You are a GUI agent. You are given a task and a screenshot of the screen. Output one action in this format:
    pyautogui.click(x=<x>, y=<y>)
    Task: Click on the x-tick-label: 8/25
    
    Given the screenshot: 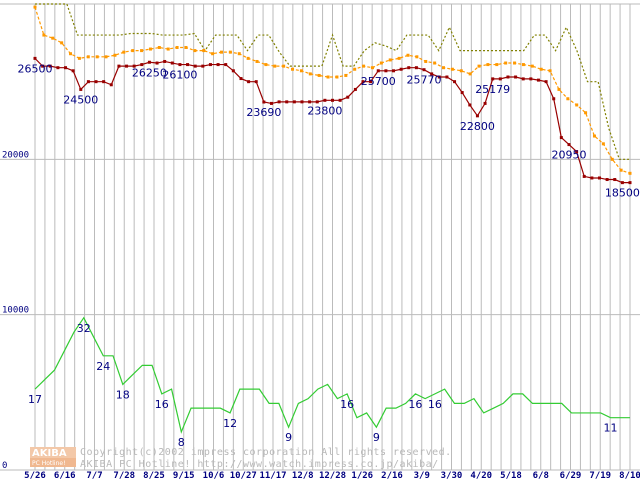 What is the action you would take?
    pyautogui.click(x=154, y=475)
    